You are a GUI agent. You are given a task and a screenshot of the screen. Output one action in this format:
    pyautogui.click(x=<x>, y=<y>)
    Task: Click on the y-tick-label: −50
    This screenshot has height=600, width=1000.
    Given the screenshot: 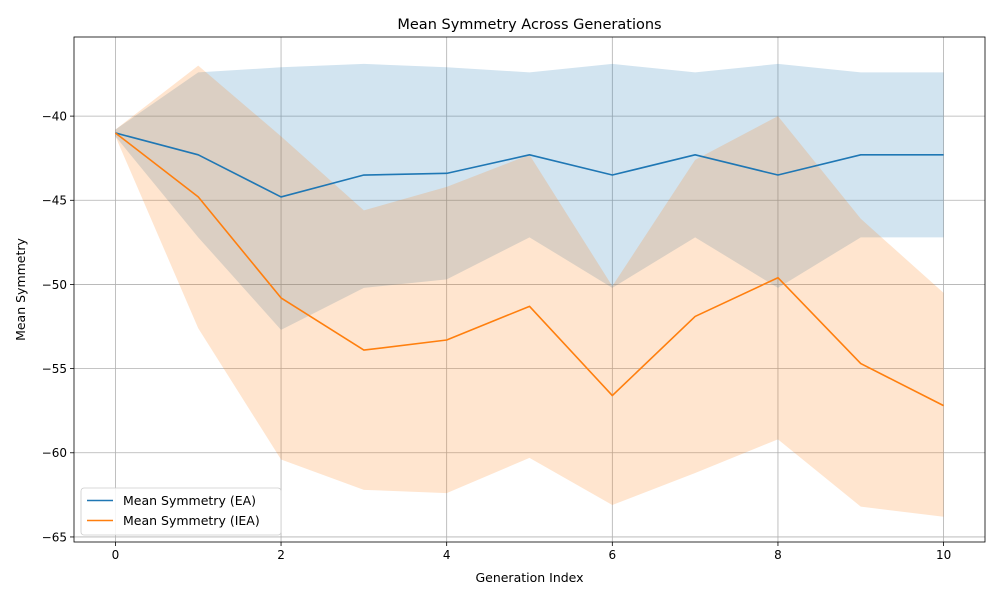 What is the action you would take?
    pyautogui.click(x=54, y=285)
    